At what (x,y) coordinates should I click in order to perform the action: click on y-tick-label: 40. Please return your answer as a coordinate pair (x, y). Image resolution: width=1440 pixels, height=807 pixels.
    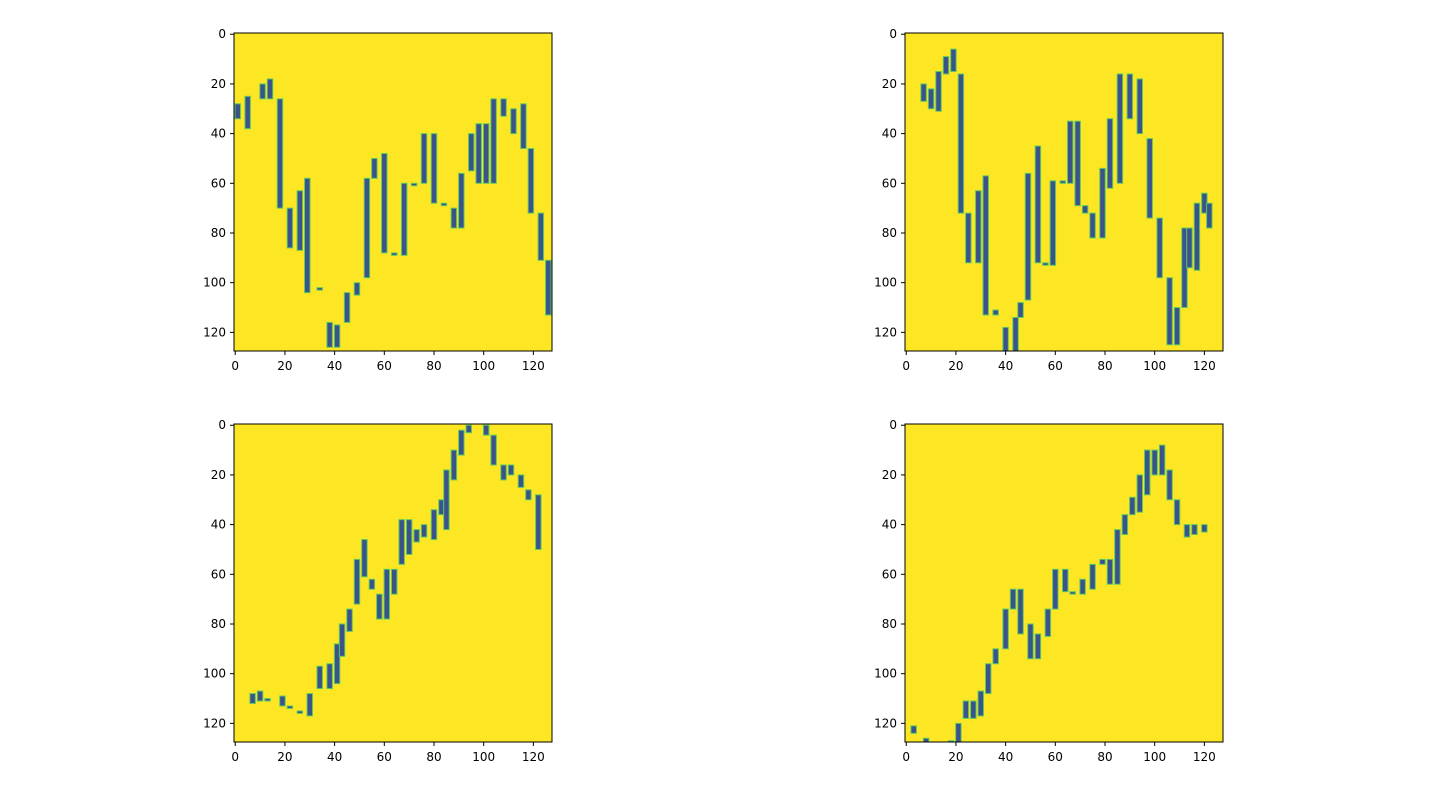
    Looking at the image, I should click on (218, 525).